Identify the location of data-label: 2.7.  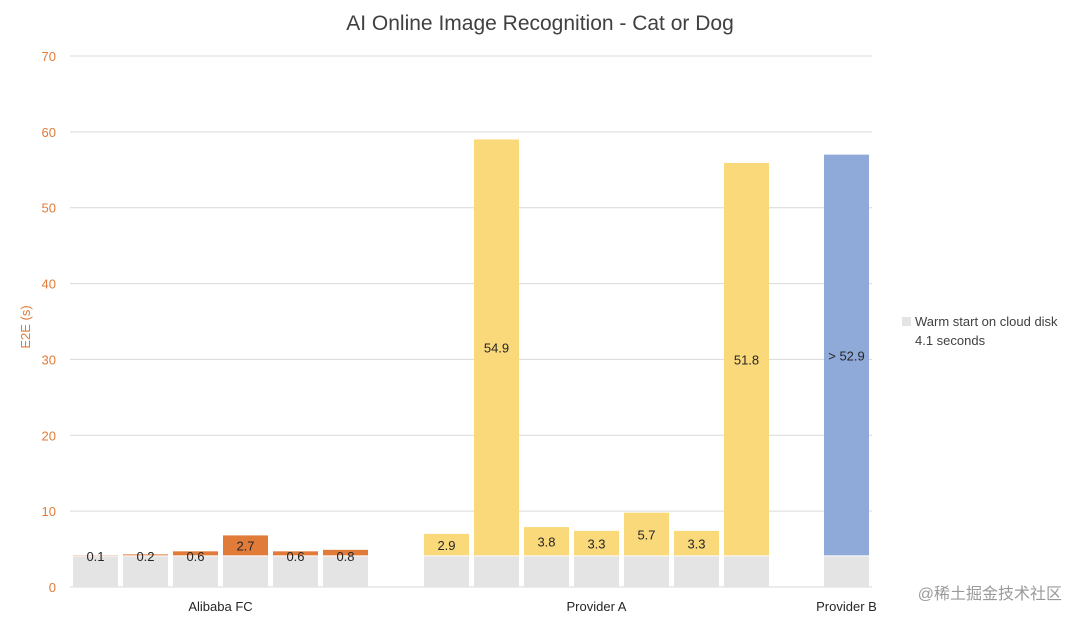
(245, 546).